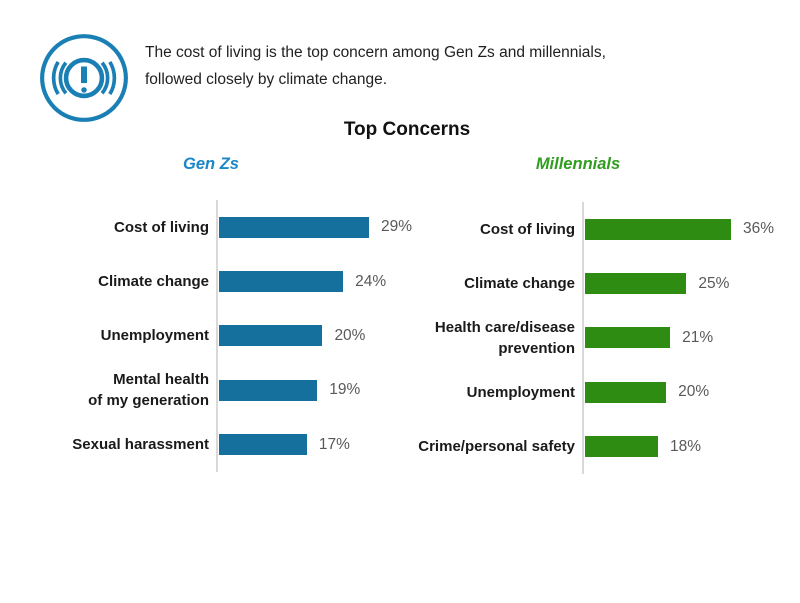 This screenshot has height=603, width=800. Describe the element at coordinates (759, 229) in the screenshot. I see `bar-value-label: 36%` at that location.